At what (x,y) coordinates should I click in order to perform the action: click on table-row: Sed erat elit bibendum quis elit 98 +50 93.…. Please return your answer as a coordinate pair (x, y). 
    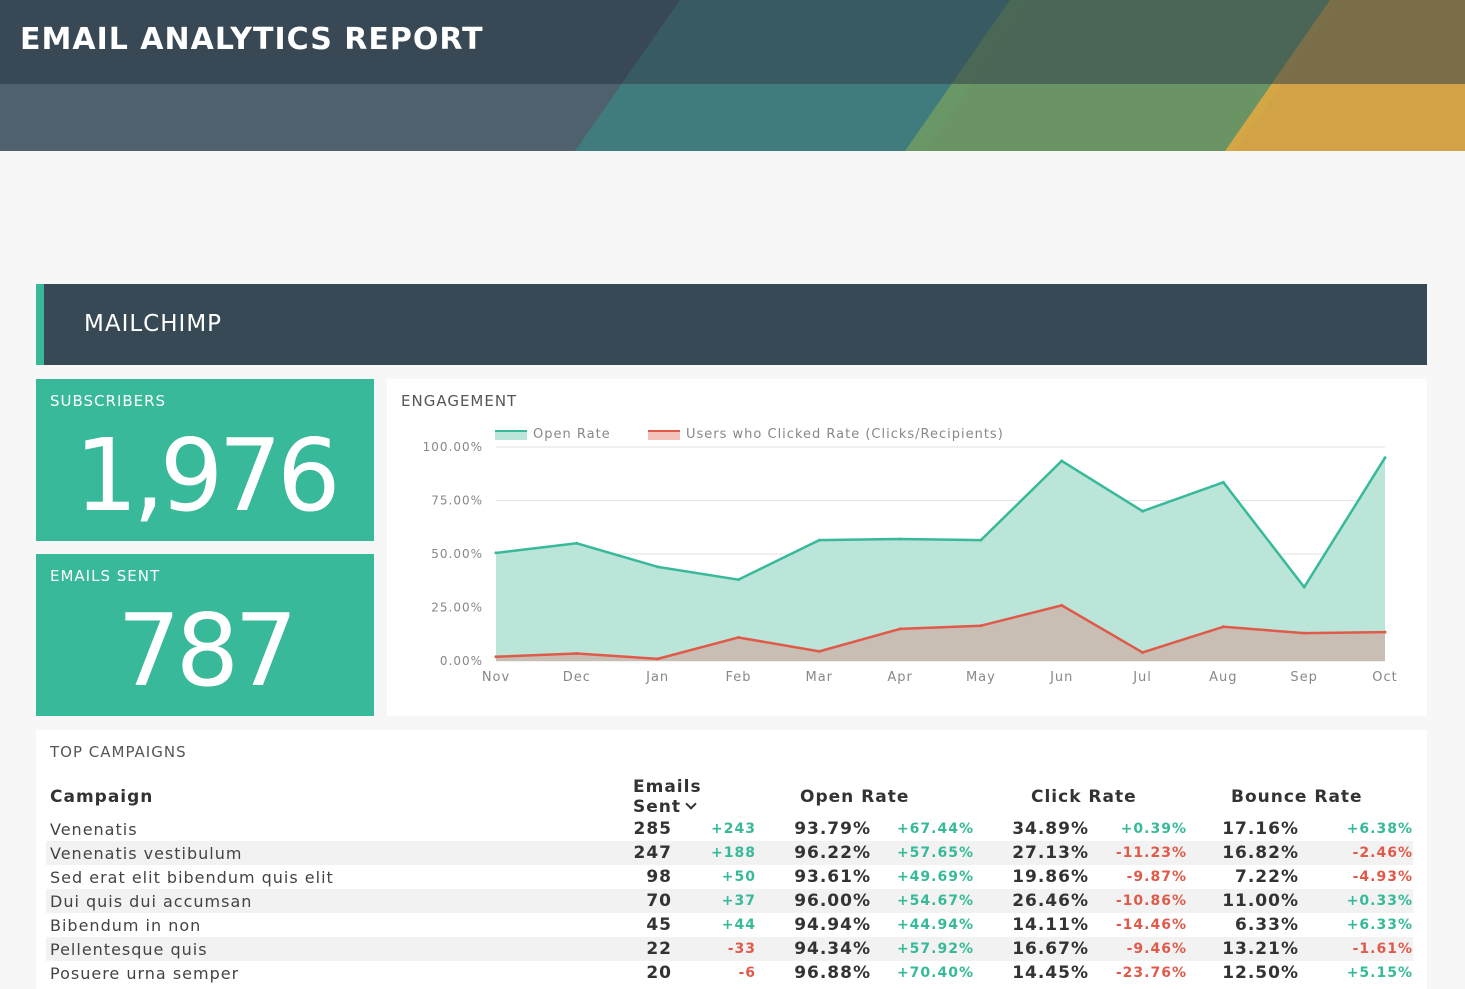
    Looking at the image, I should click on (729, 877).